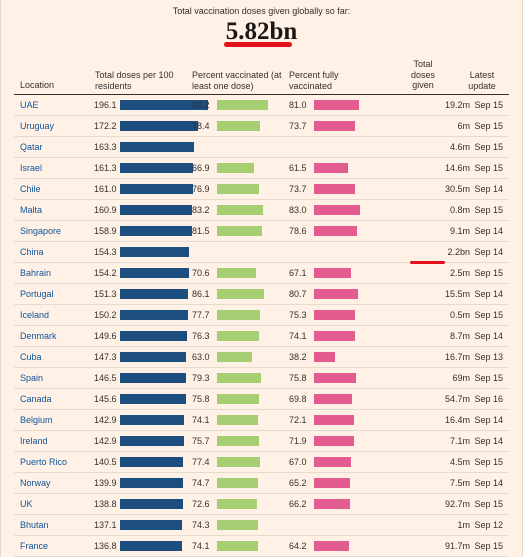 This screenshot has width=523, height=557. I want to click on location-name: China, so click(32, 252).